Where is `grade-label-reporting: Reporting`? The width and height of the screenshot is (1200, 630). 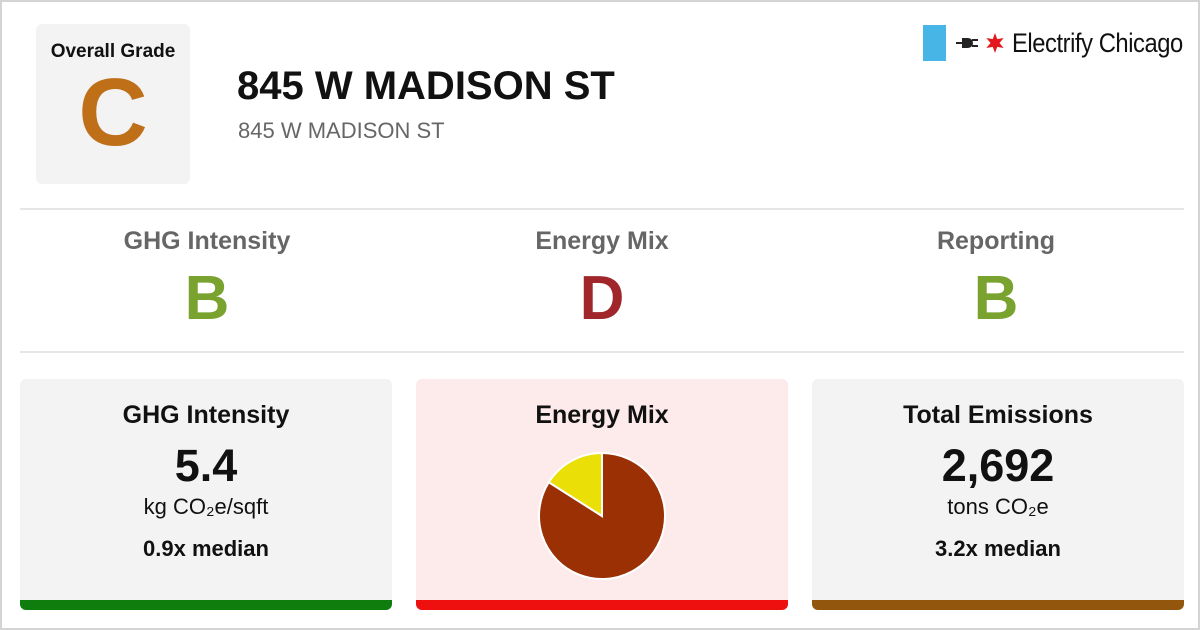
grade-label-reporting: Reporting is located at coordinates (996, 241).